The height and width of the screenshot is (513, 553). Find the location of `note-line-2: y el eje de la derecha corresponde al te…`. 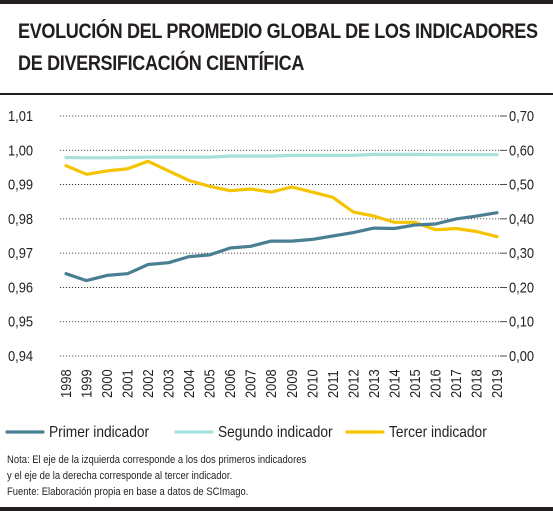

note-line-2: y el eje de la derecha corresponde al te… is located at coordinates (120, 476).